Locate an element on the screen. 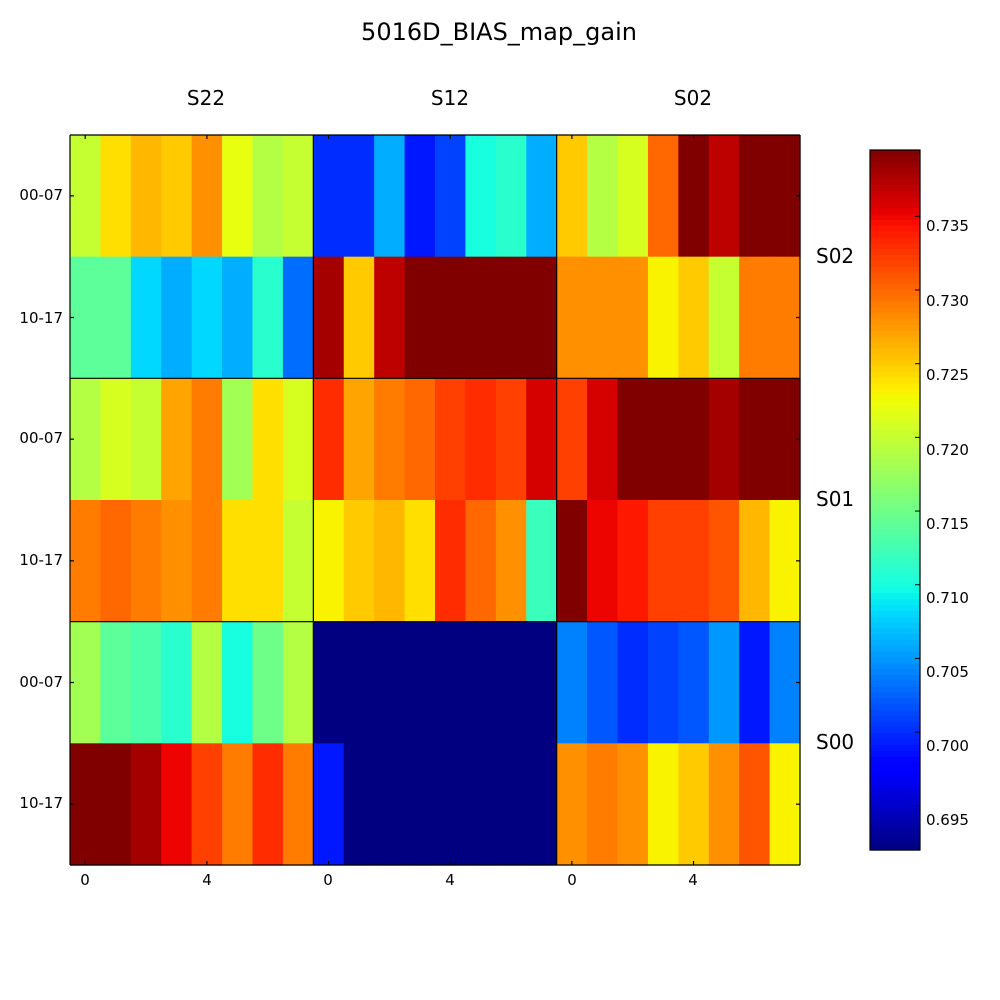 This screenshot has width=1000, height=1000. colorbar-tick-label: 0.705 is located at coordinates (947, 672).